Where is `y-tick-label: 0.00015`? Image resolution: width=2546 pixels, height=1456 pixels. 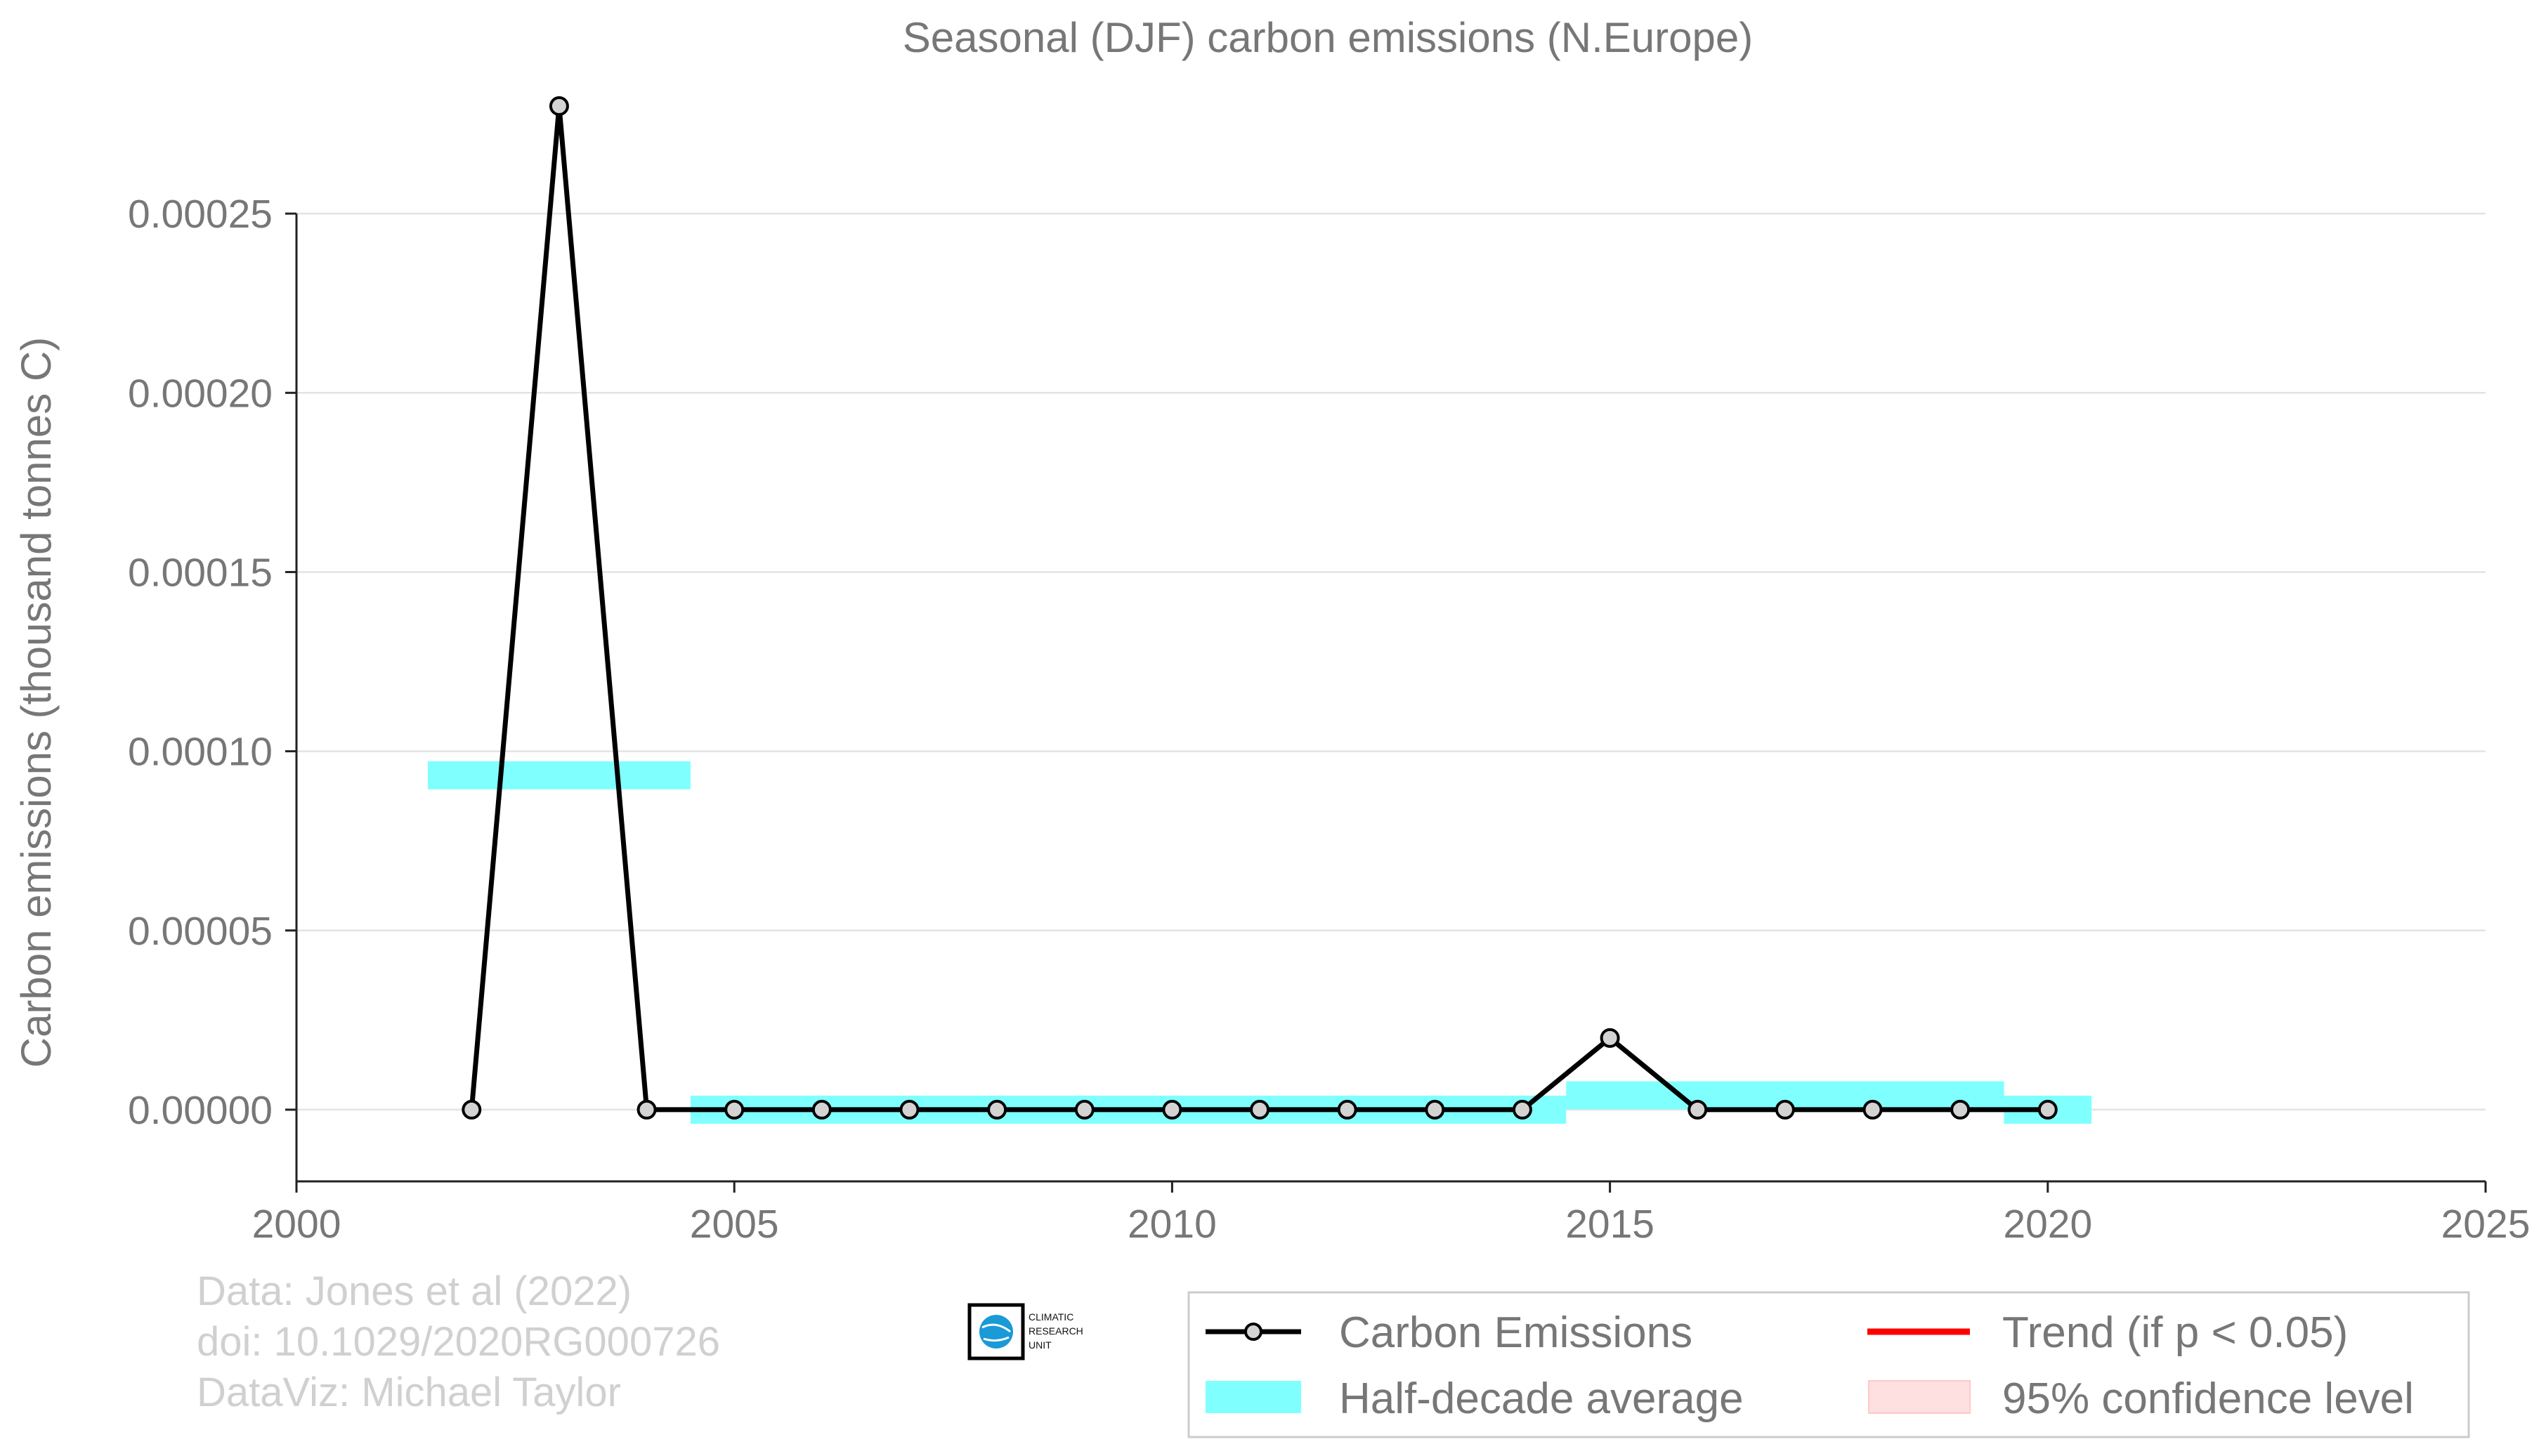 y-tick-label: 0.00015 is located at coordinates (200, 573).